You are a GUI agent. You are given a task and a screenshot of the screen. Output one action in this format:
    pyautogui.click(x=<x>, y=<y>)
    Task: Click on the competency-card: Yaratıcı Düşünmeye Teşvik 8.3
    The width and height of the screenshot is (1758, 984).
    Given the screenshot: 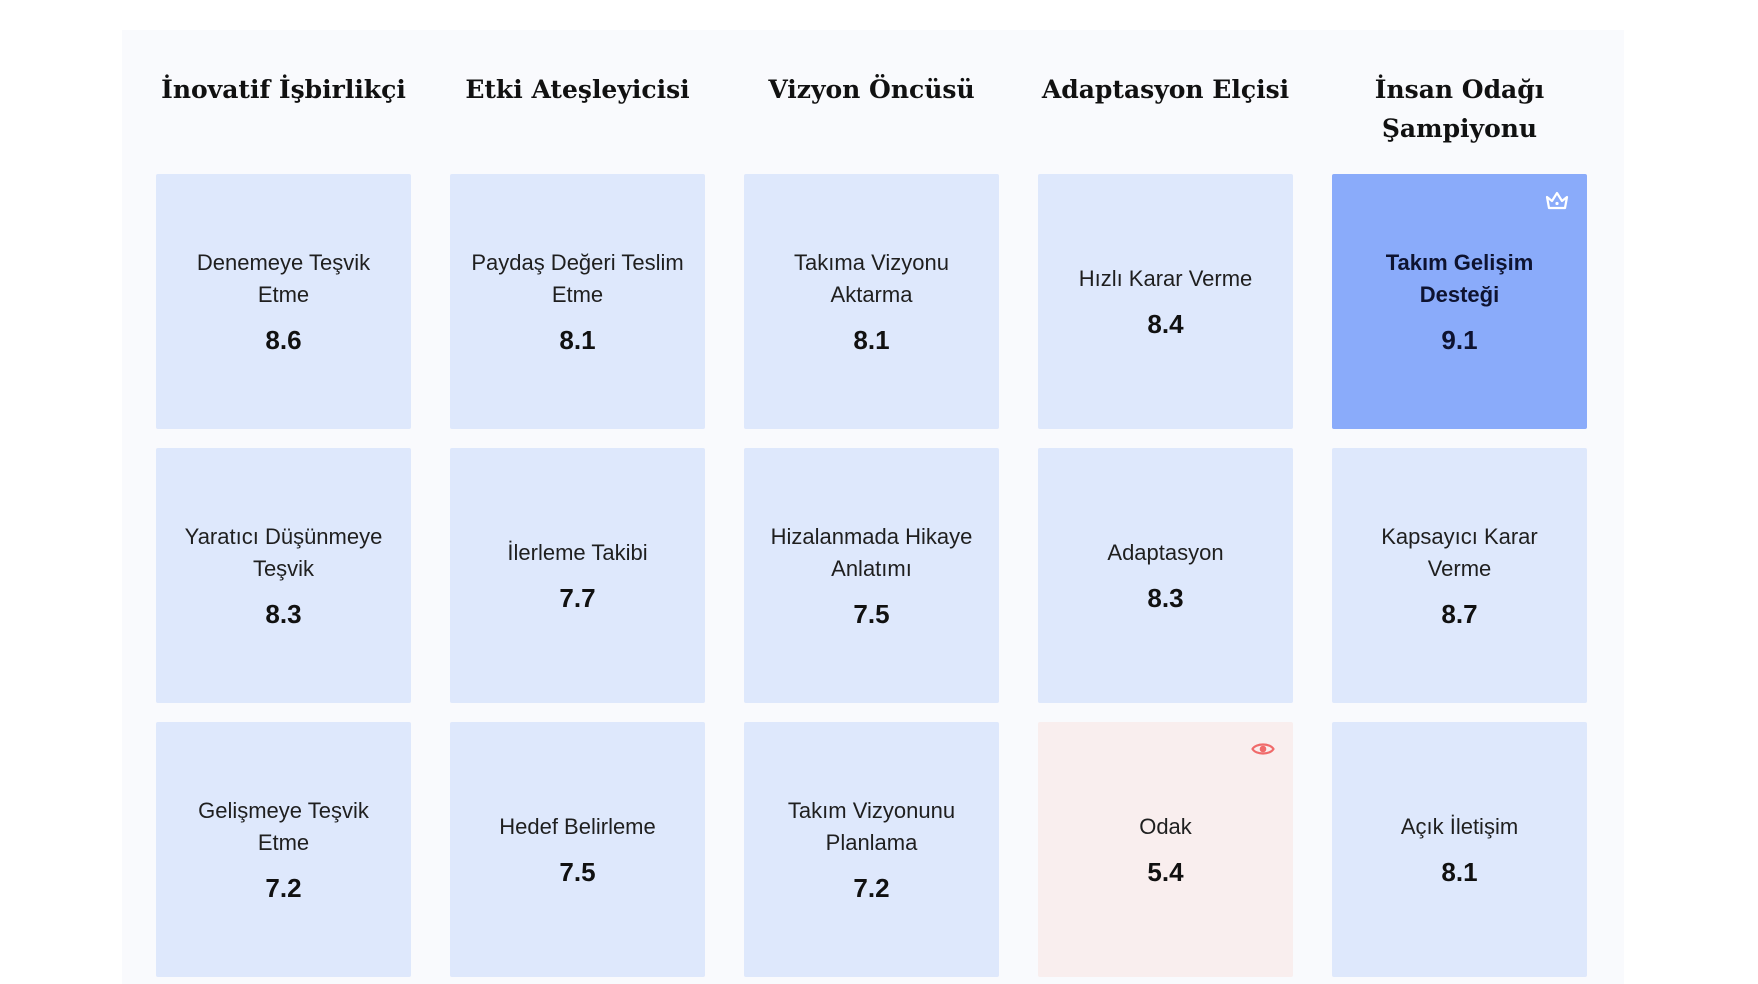 What is the action you would take?
    pyautogui.click(x=283, y=575)
    